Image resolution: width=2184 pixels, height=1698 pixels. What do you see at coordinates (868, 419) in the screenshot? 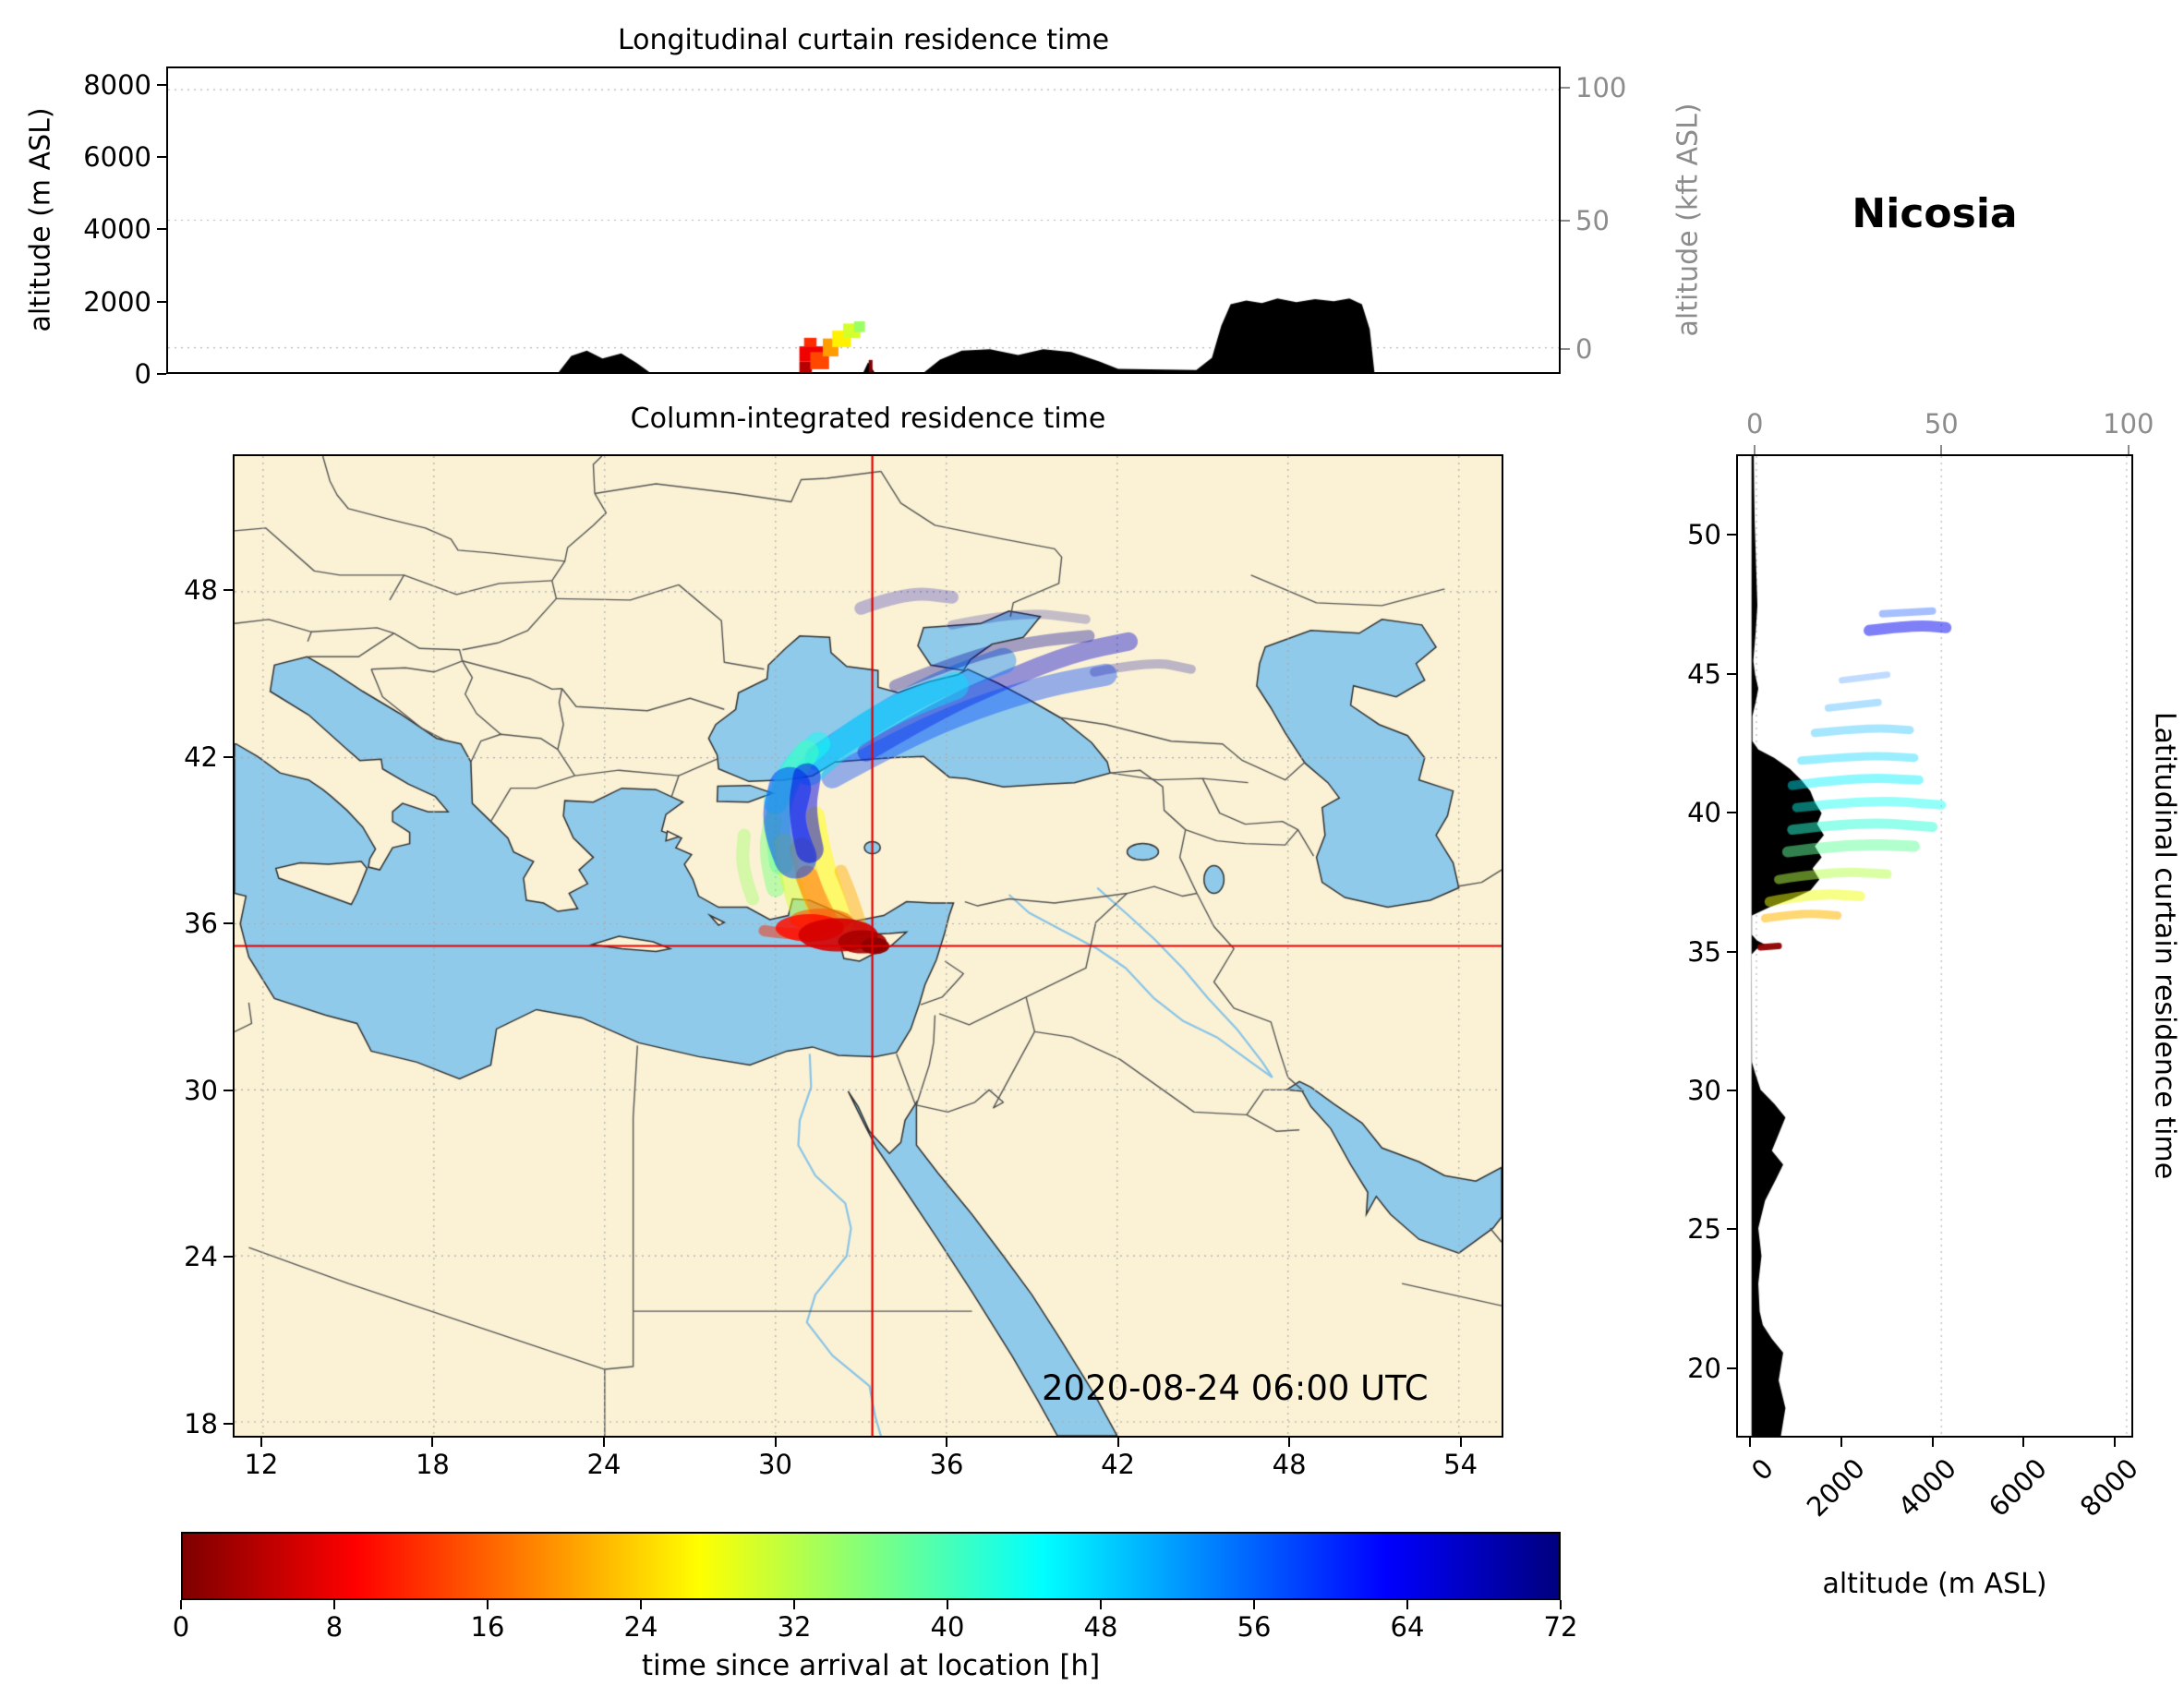
I see `map-panel-title: Column-integrated residence time` at bounding box center [868, 419].